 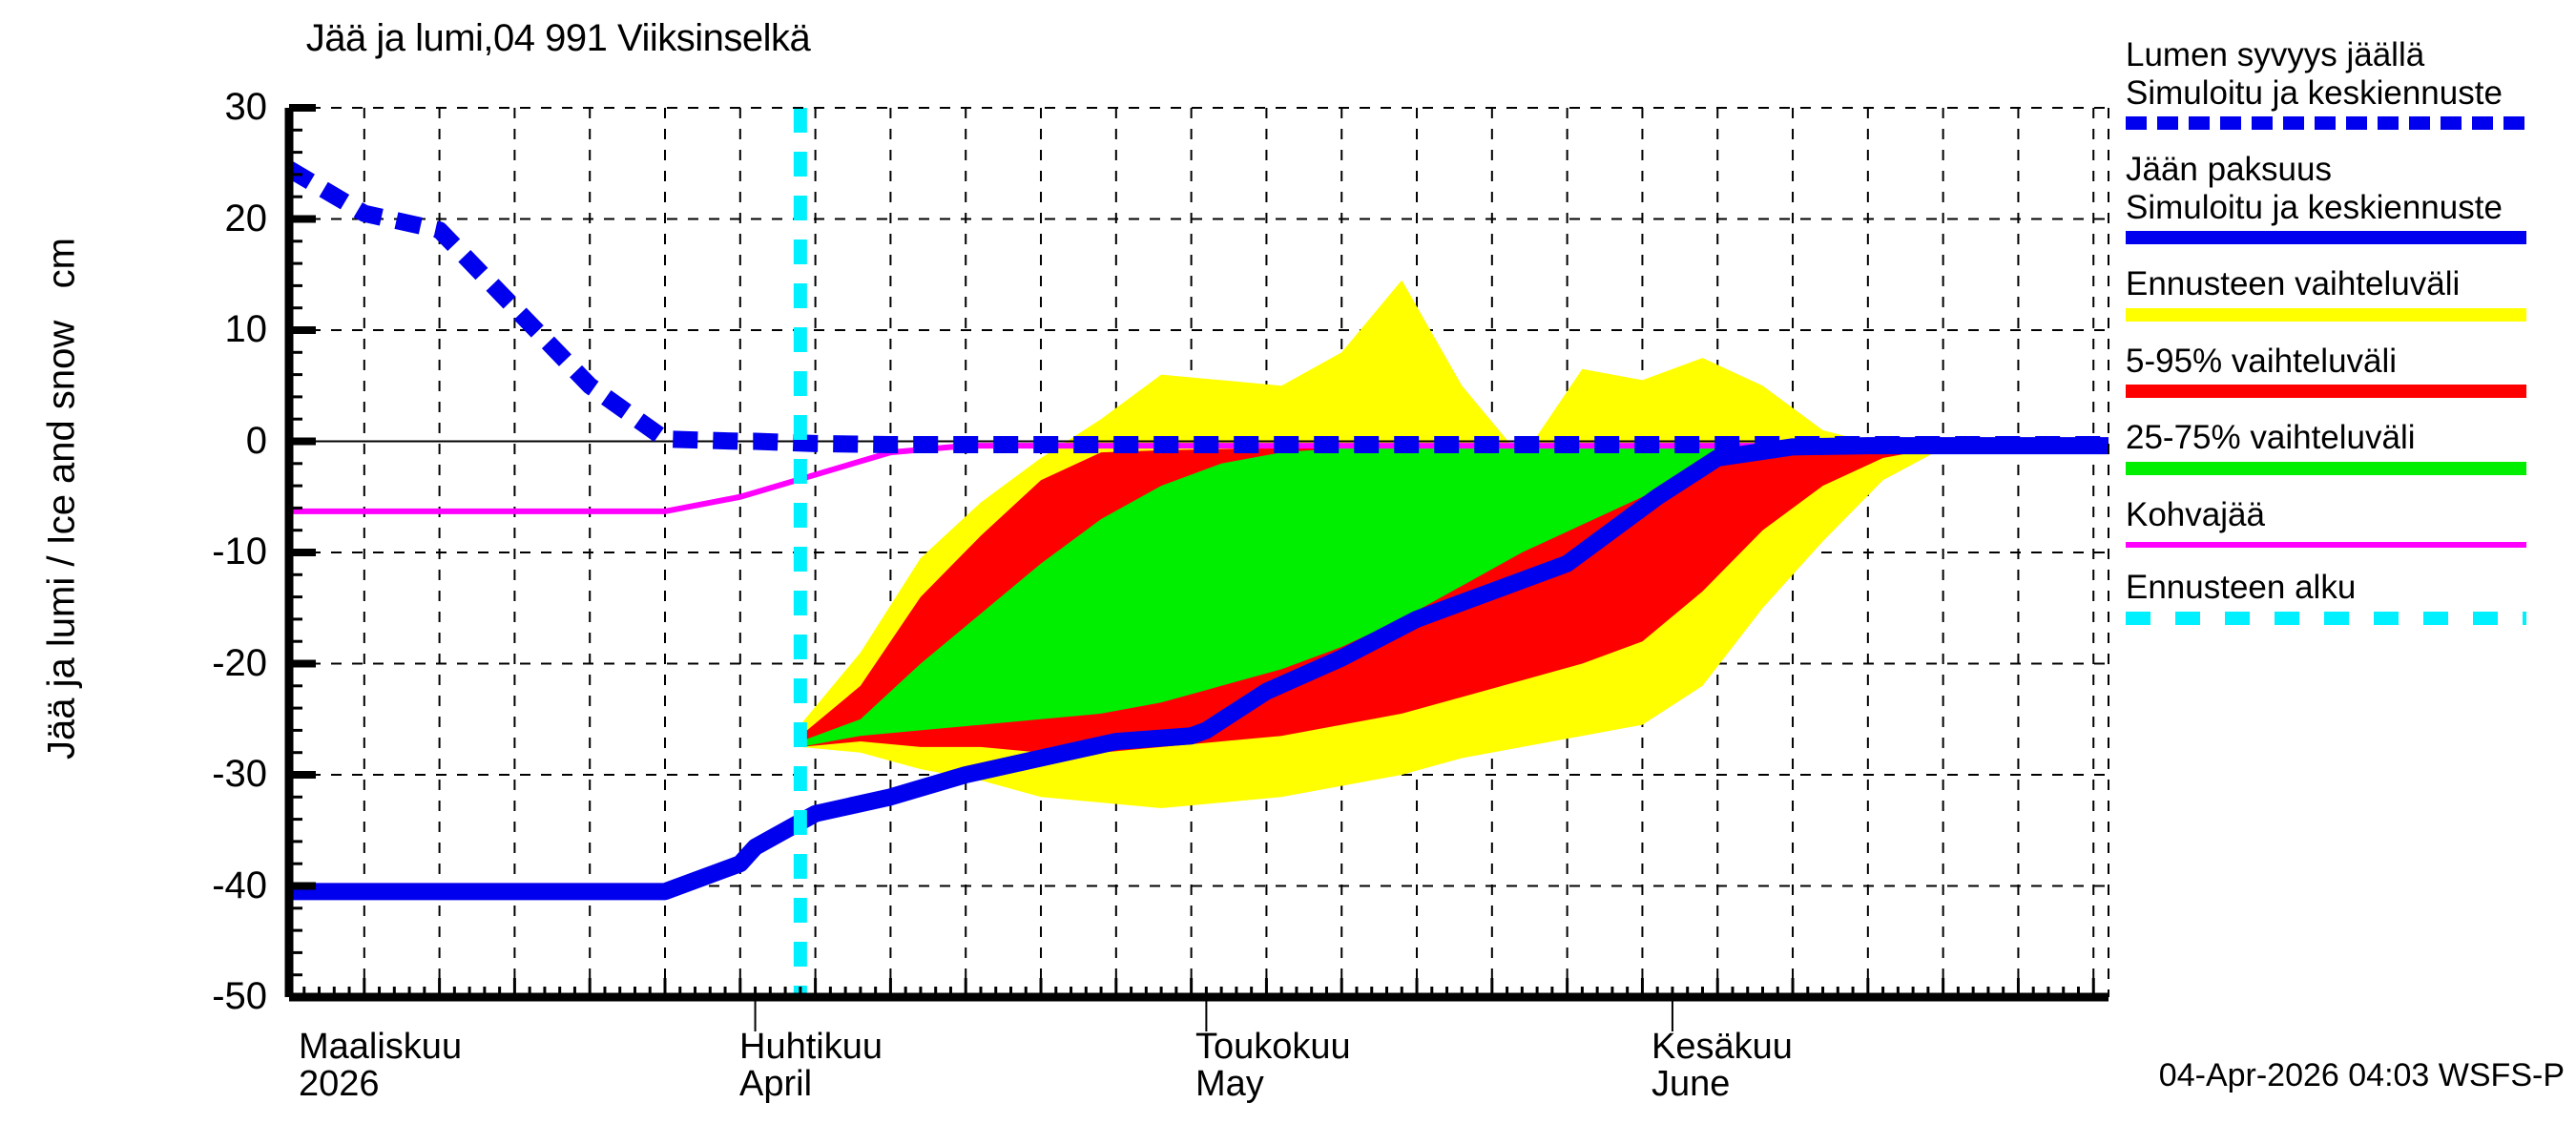 What do you see at coordinates (811, 1047) in the screenshot?
I see `x-tick-label-fi: Huhtikuu` at bounding box center [811, 1047].